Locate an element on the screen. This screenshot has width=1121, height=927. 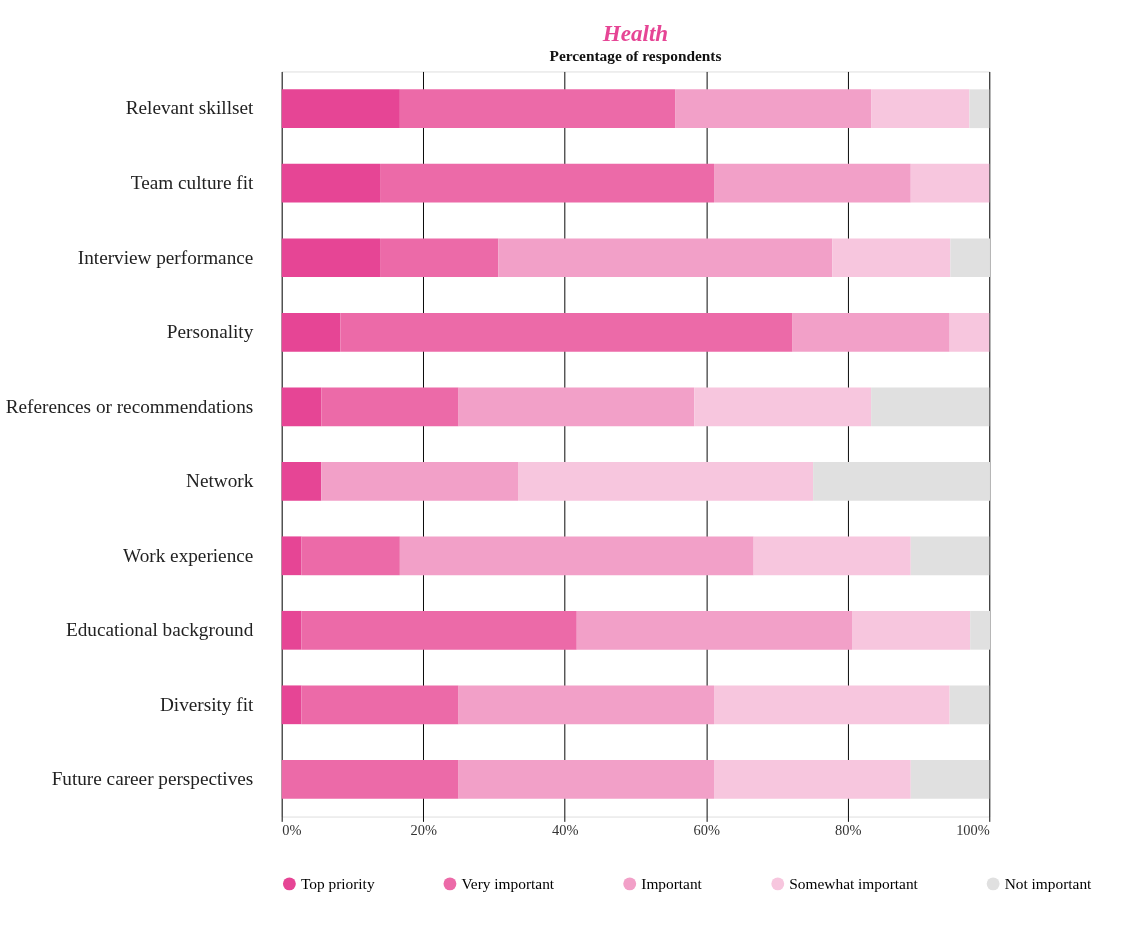
legend-label: Very important is located at coordinates (508, 883).